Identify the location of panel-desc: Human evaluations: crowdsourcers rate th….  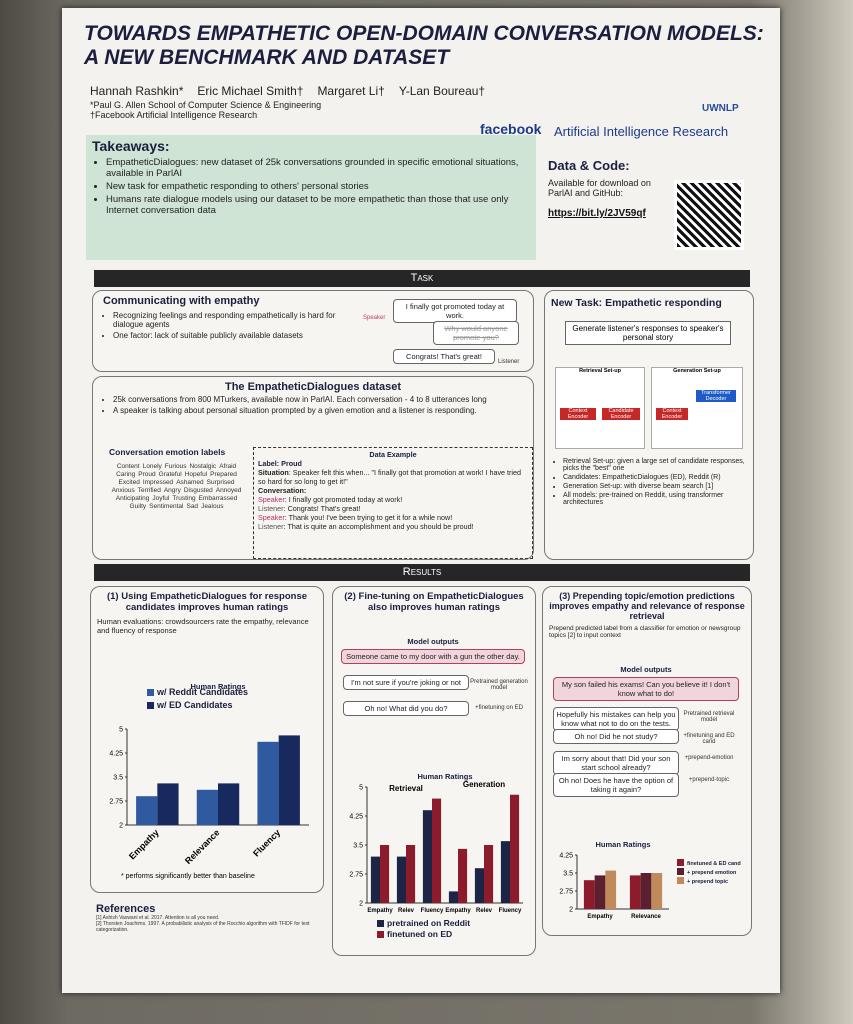
(203, 626).